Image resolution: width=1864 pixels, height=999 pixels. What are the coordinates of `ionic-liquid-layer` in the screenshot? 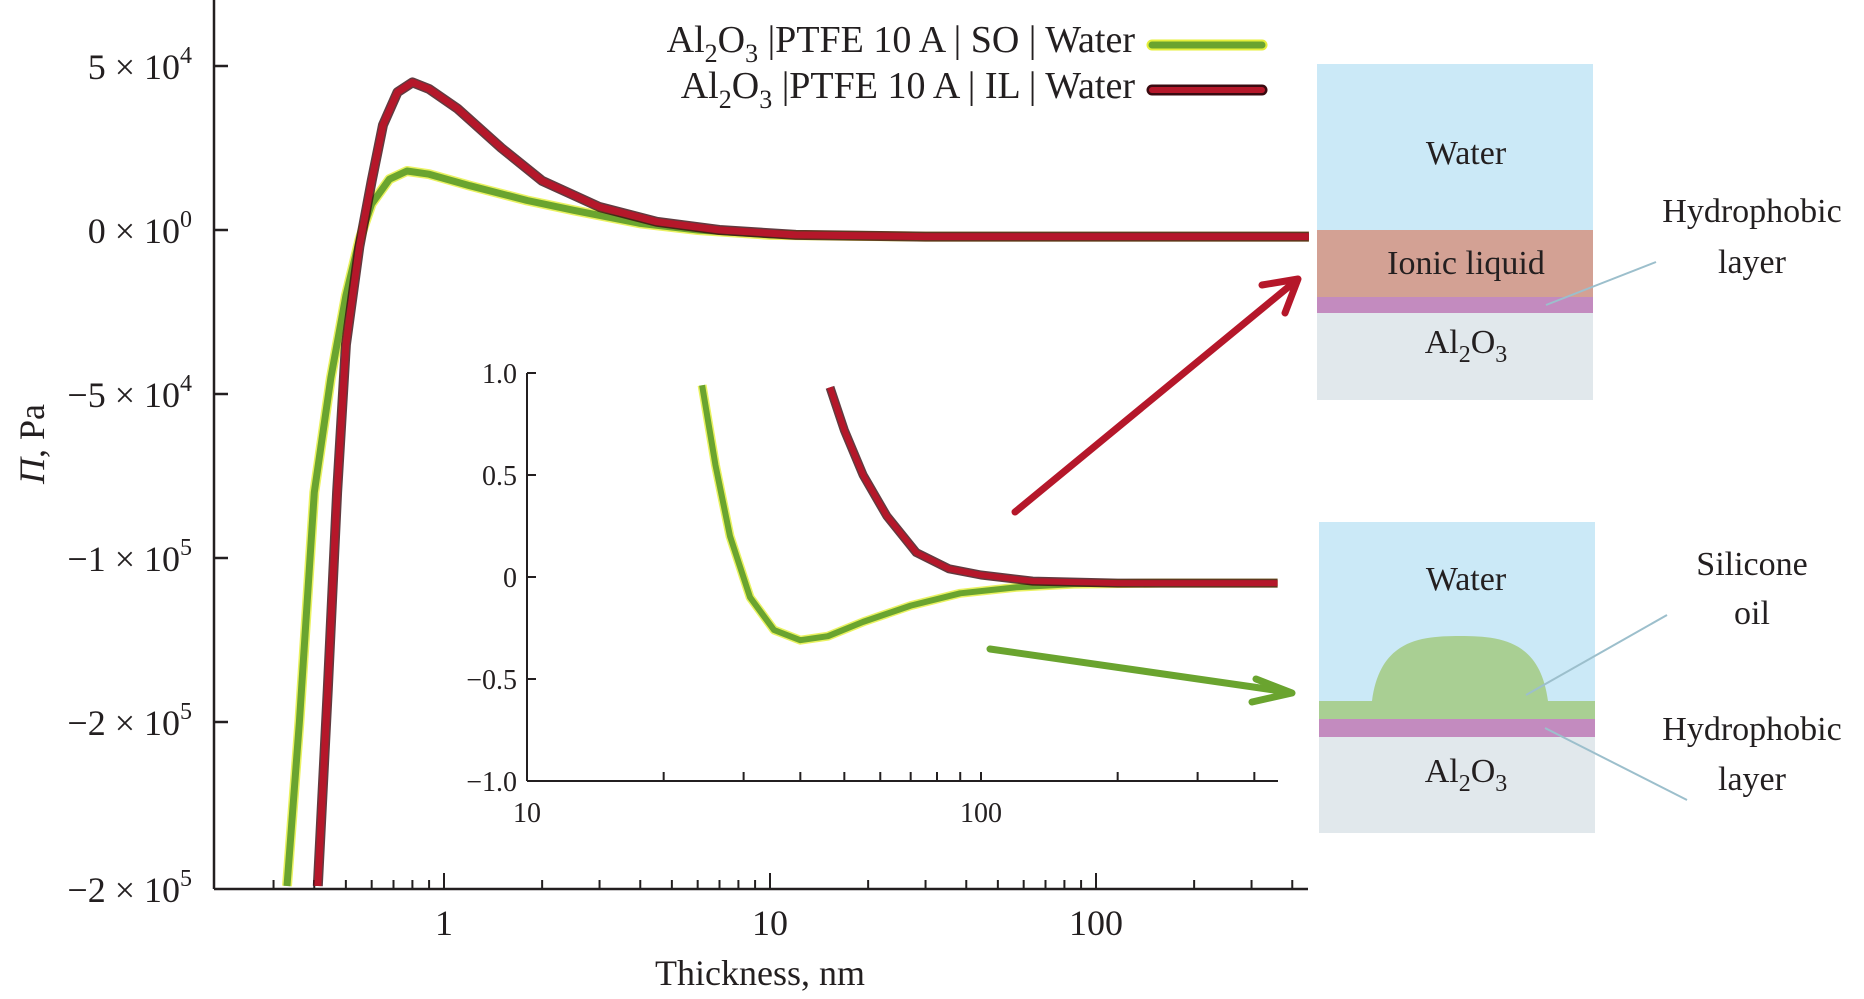 It's located at (1455, 263).